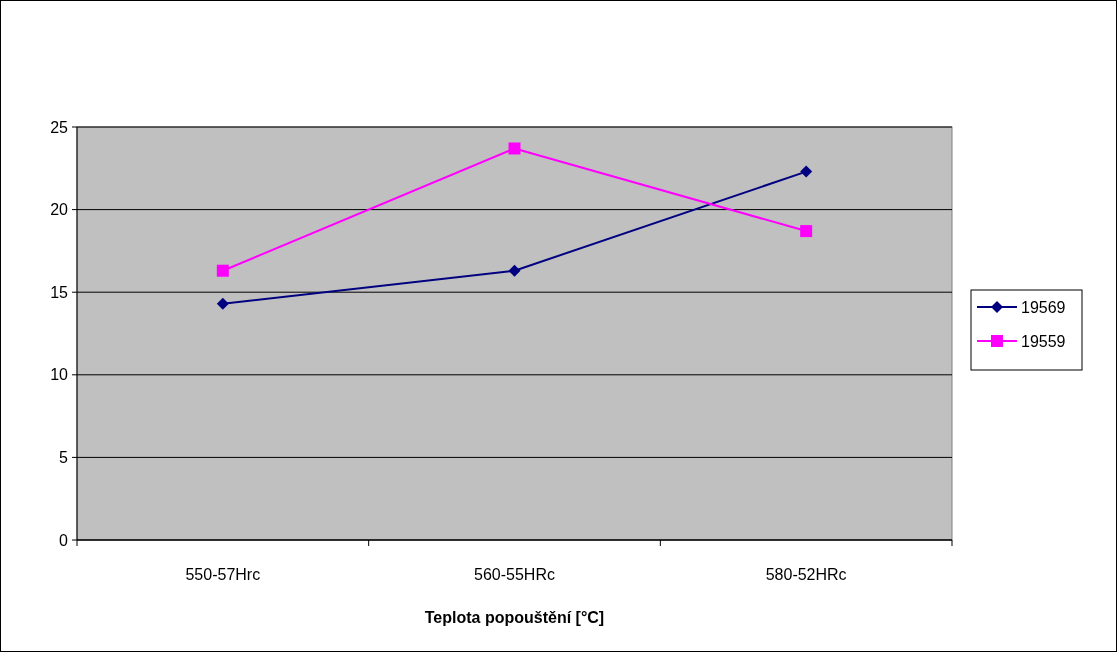 The height and width of the screenshot is (652, 1117). Describe the element at coordinates (223, 574) in the screenshot. I see `x-tick-label: 550-57Hrc` at that location.